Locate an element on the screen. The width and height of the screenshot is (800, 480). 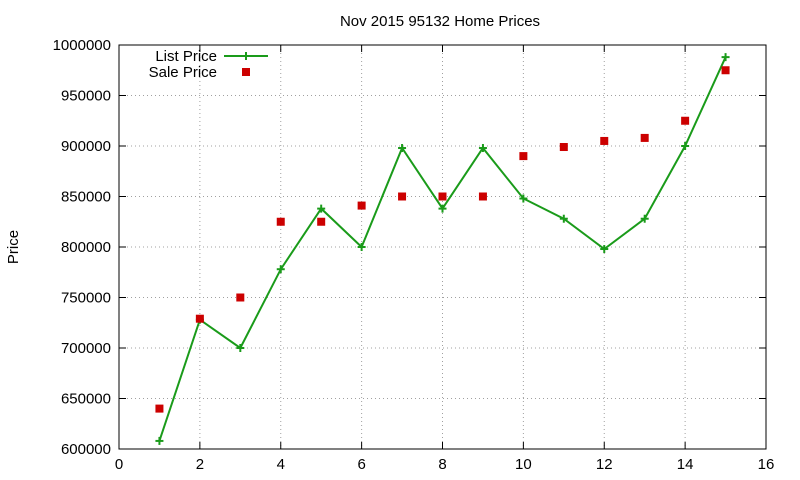
x-tick-label: 12 is located at coordinates (604, 464).